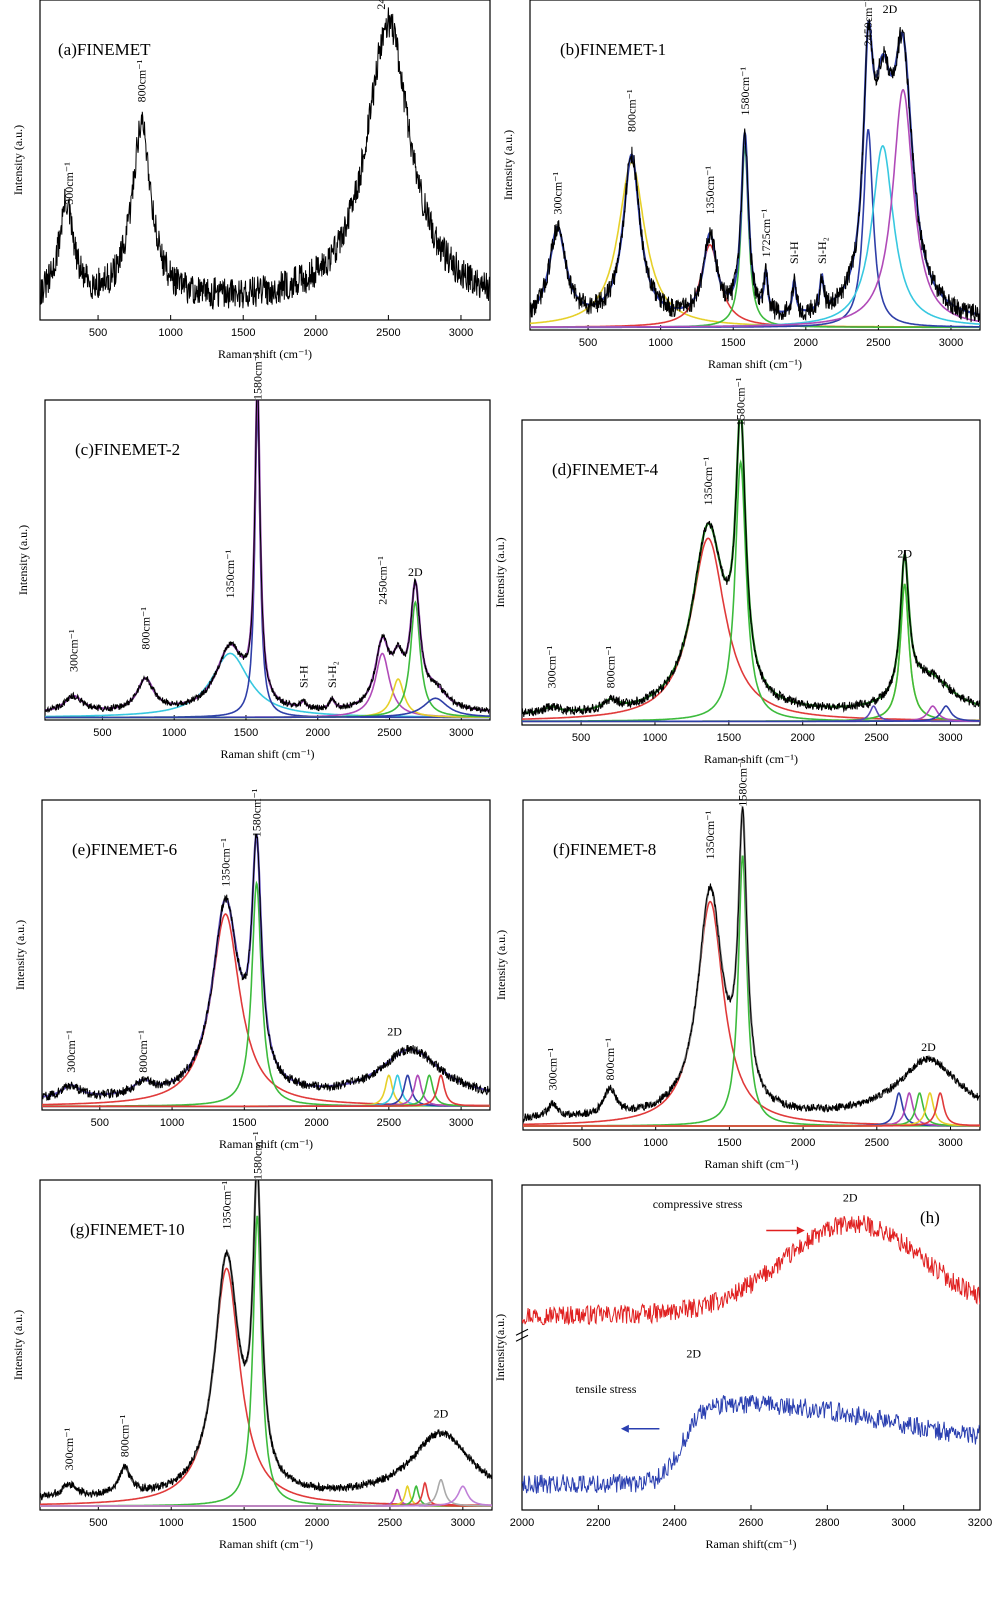  What do you see at coordinates (522, 1335) in the screenshot?
I see `axis-break` at bounding box center [522, 1335].